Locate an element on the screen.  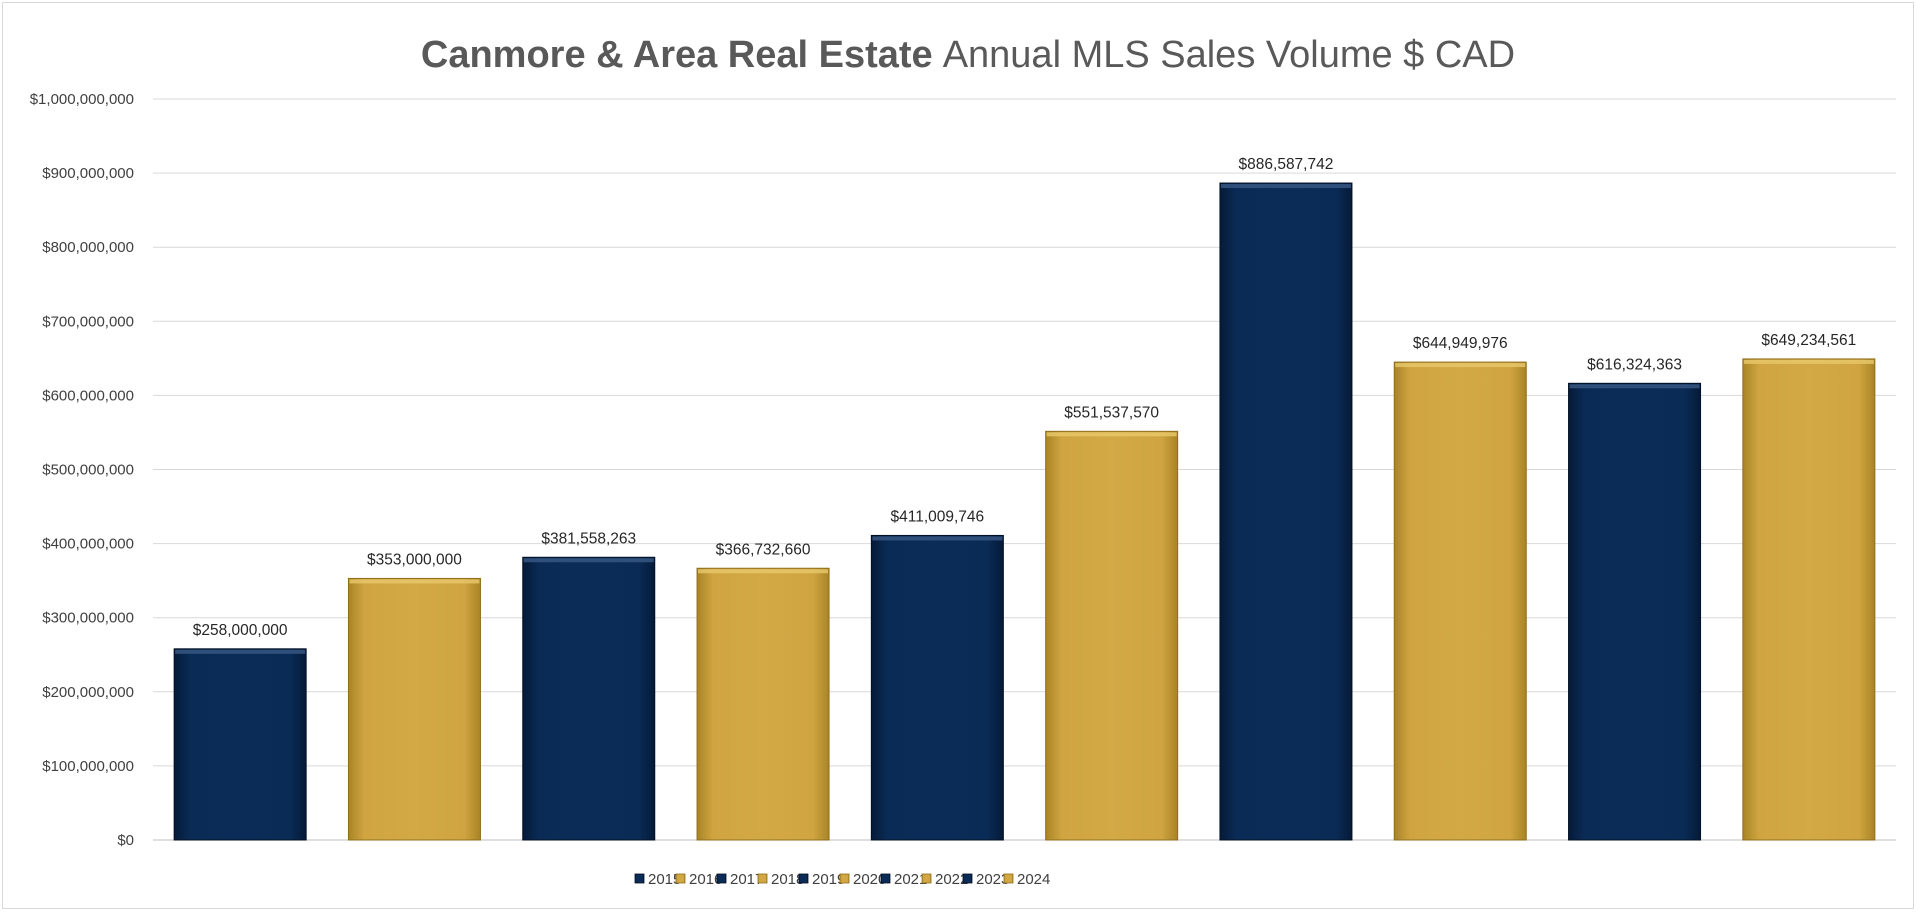
bar-2021 is located at coordinates (1286, 511).